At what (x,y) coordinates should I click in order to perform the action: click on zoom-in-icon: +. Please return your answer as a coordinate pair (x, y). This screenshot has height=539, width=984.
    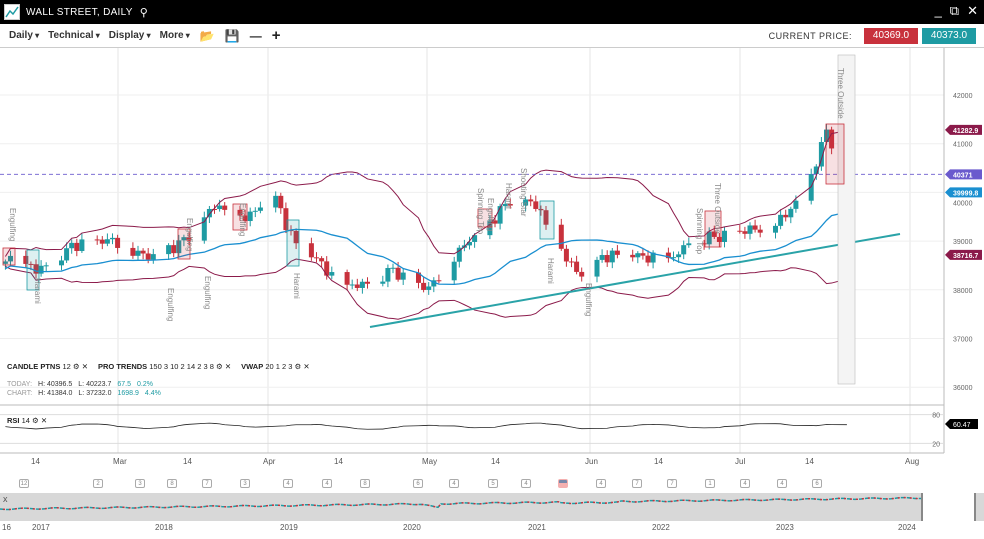
    Looking at the image, I should click on (276, 35).